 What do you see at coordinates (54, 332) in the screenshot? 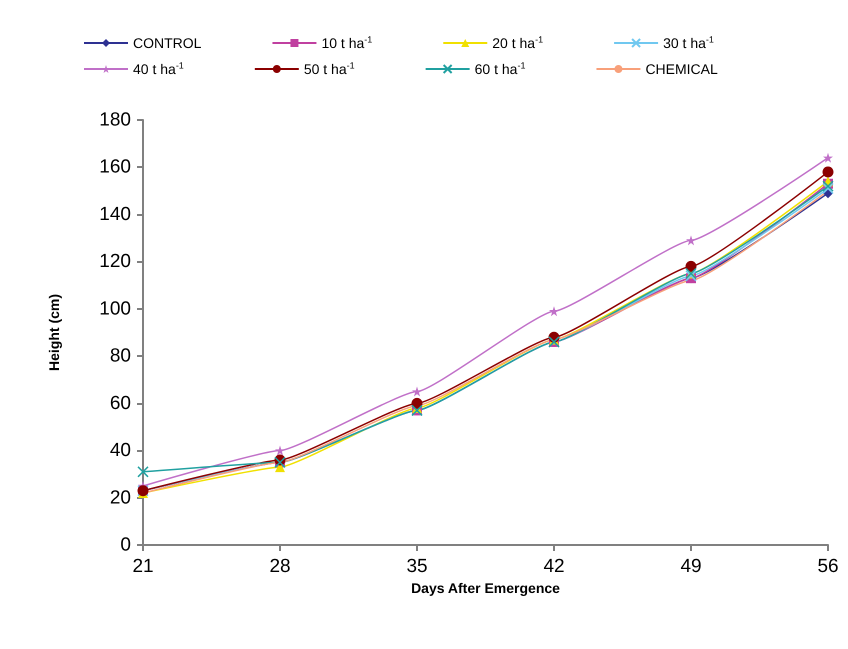
I see `y-axis-title: Height (cm)` at bounding box center [54, 332].